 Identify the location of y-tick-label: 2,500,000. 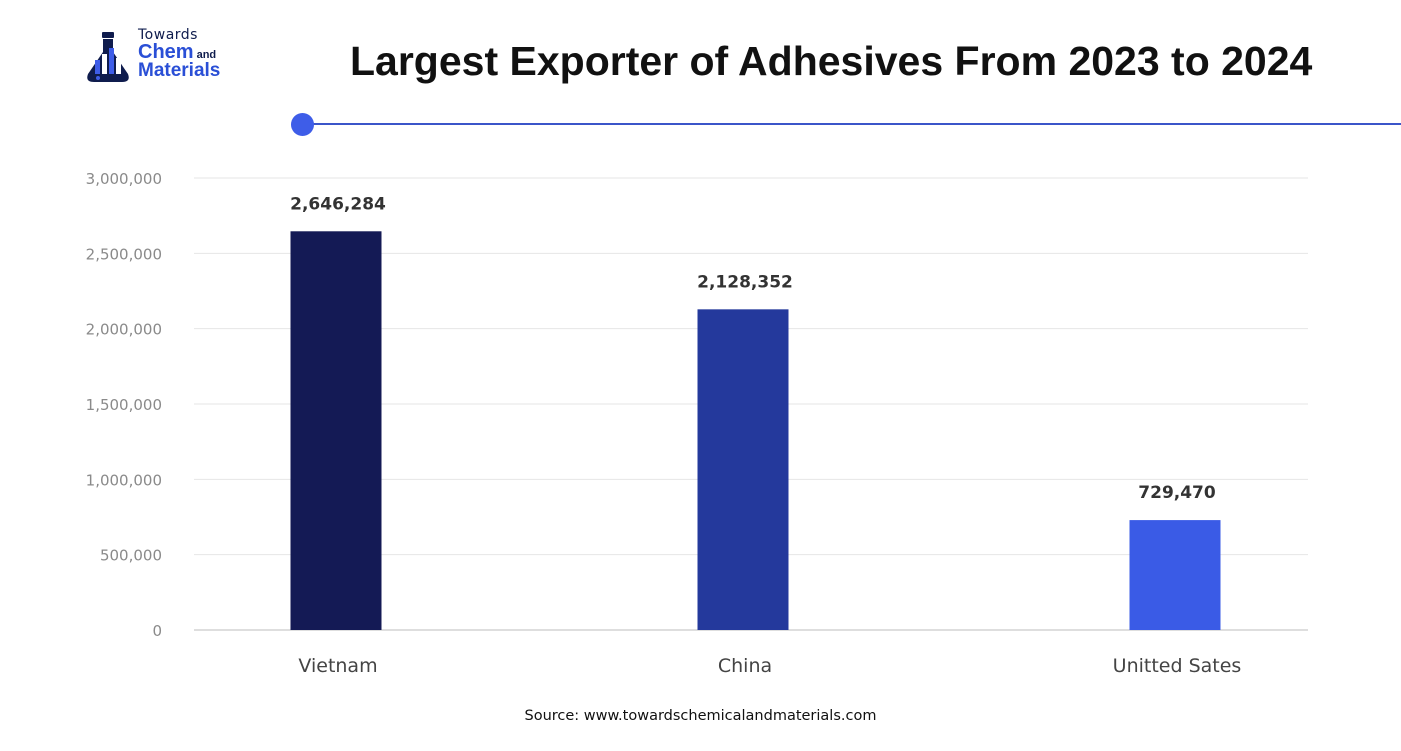
(124, 254).